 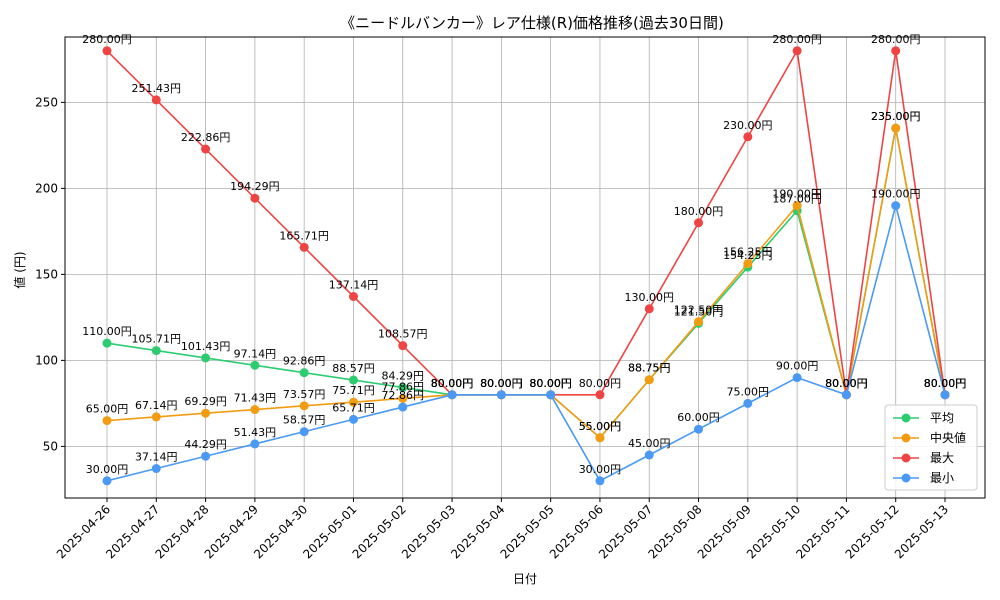 What do you see at coordinates (354, 285) in the screenshot?
I see `data-label: 137.14円` at bounding box center [354, 285].